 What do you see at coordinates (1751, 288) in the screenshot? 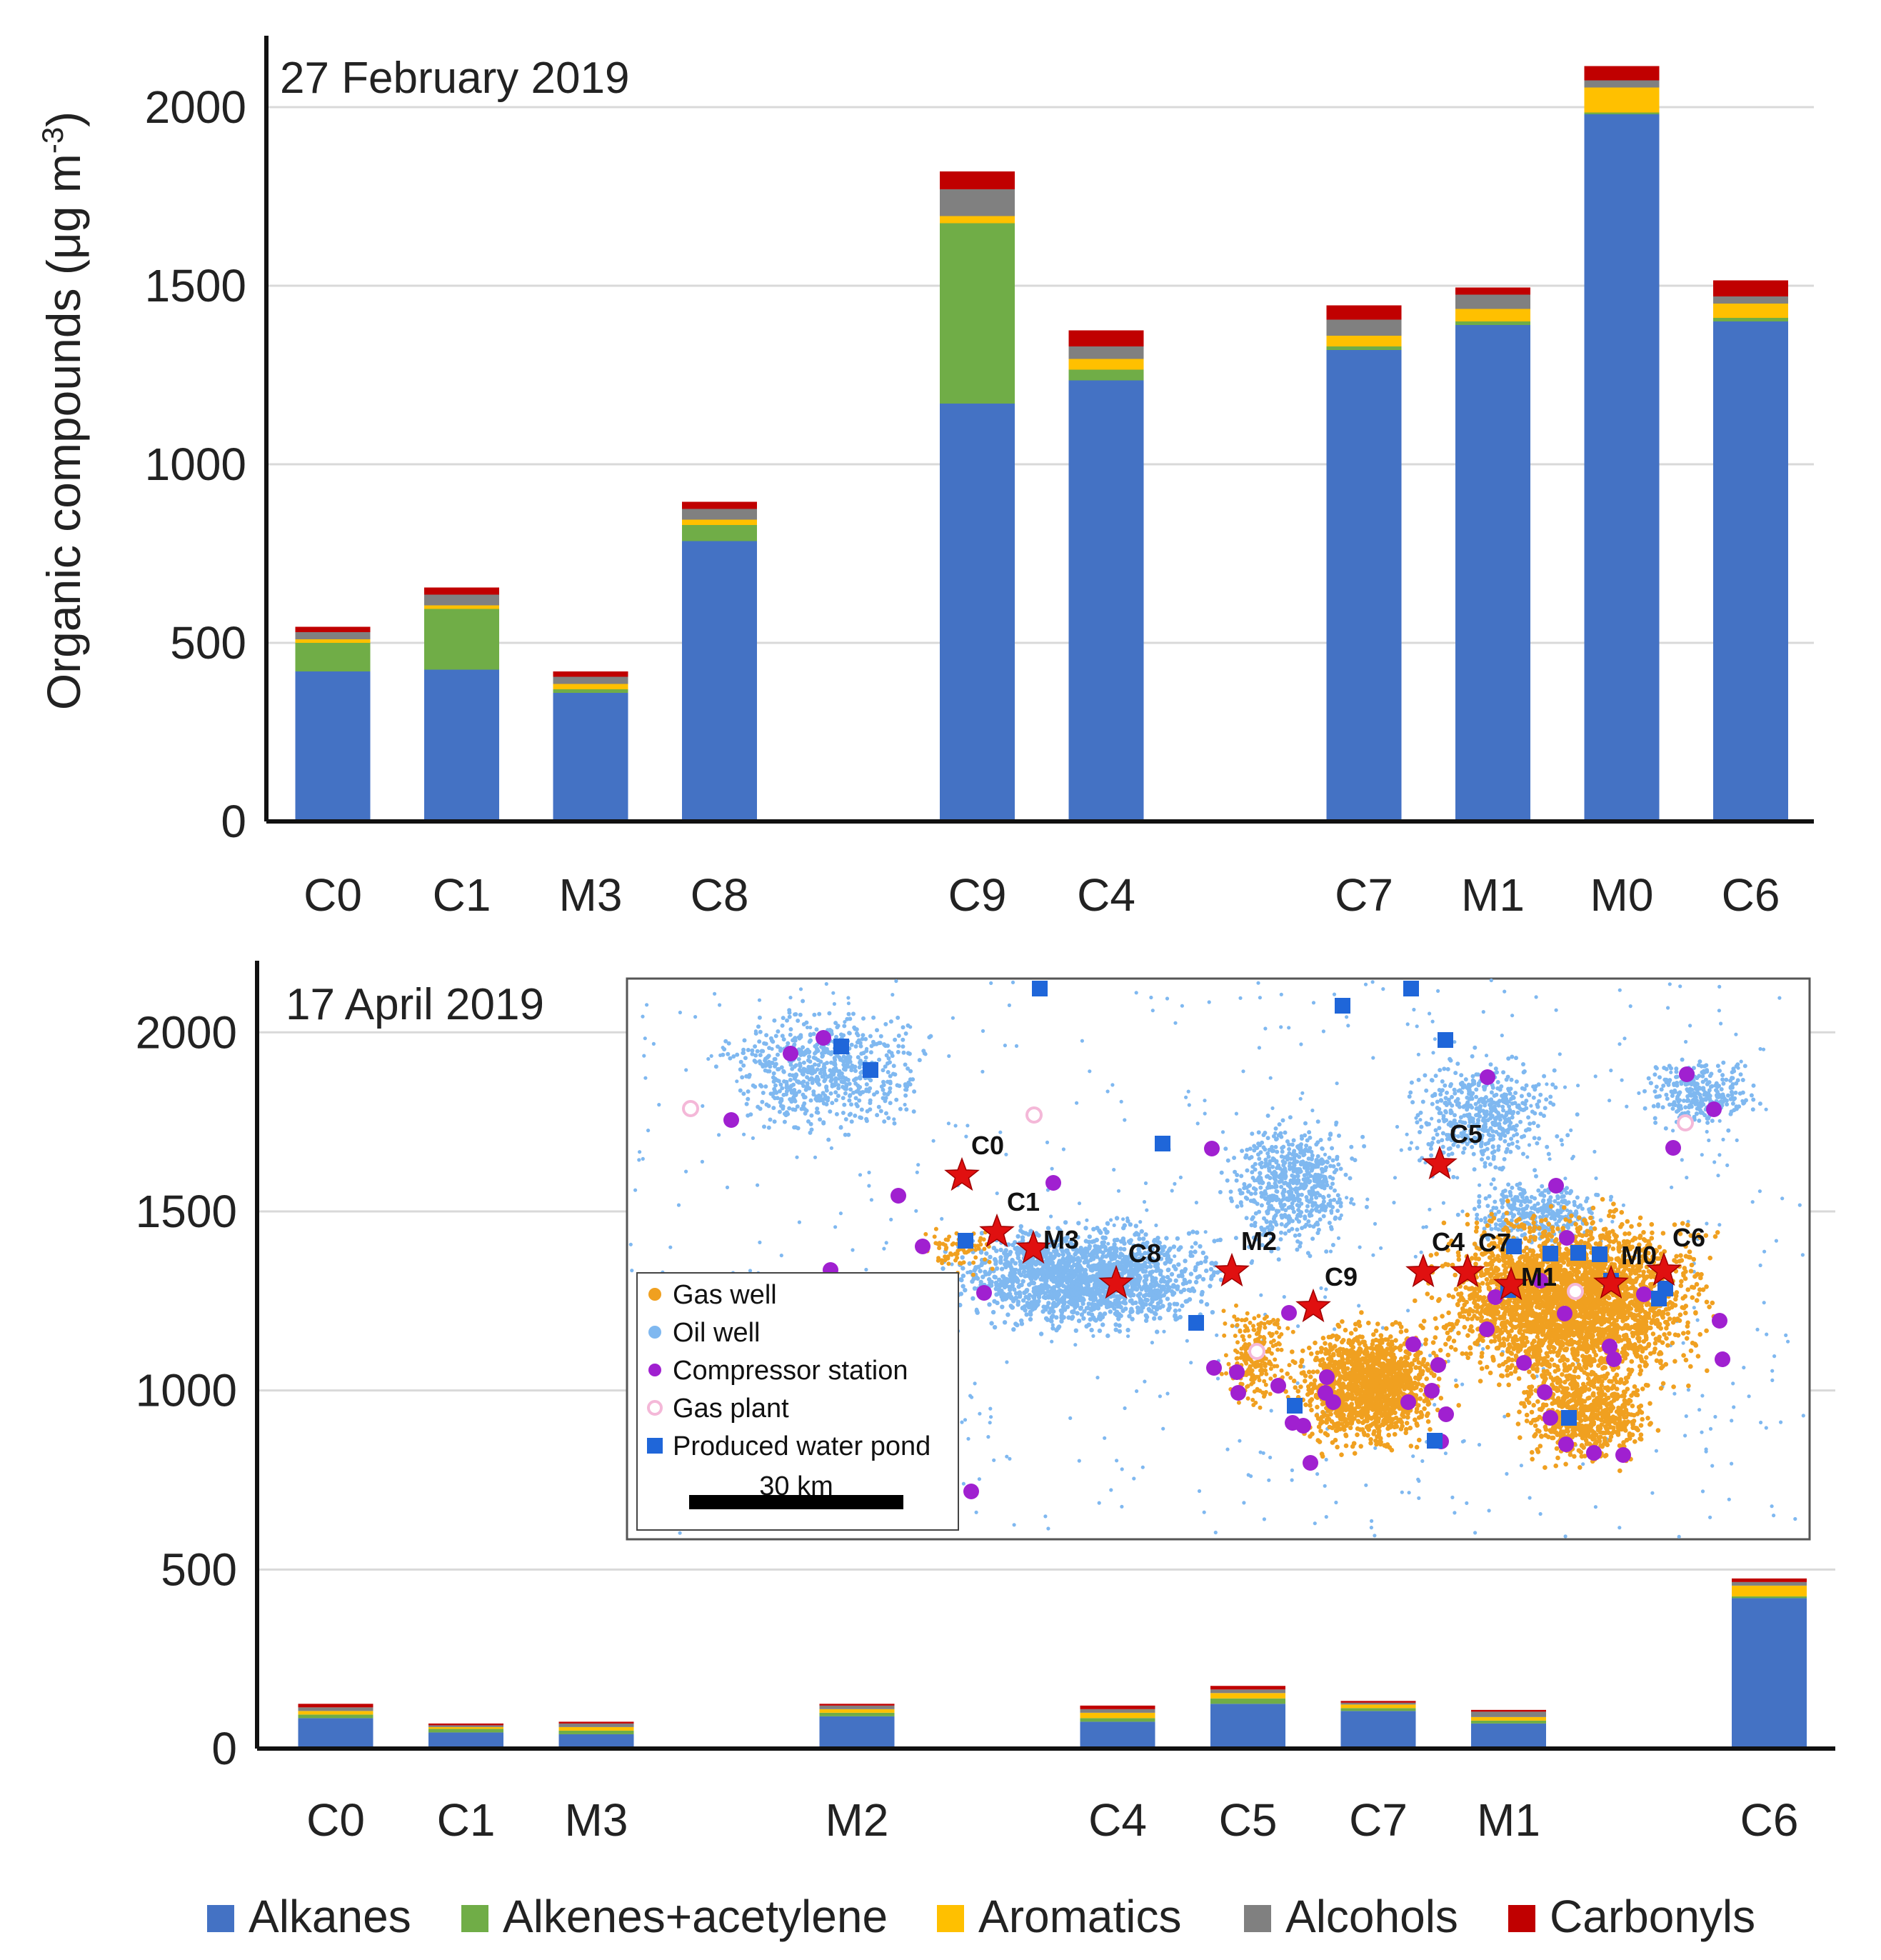
I see `bar-c6-carbonyls` at bounding box center [1751, 288].